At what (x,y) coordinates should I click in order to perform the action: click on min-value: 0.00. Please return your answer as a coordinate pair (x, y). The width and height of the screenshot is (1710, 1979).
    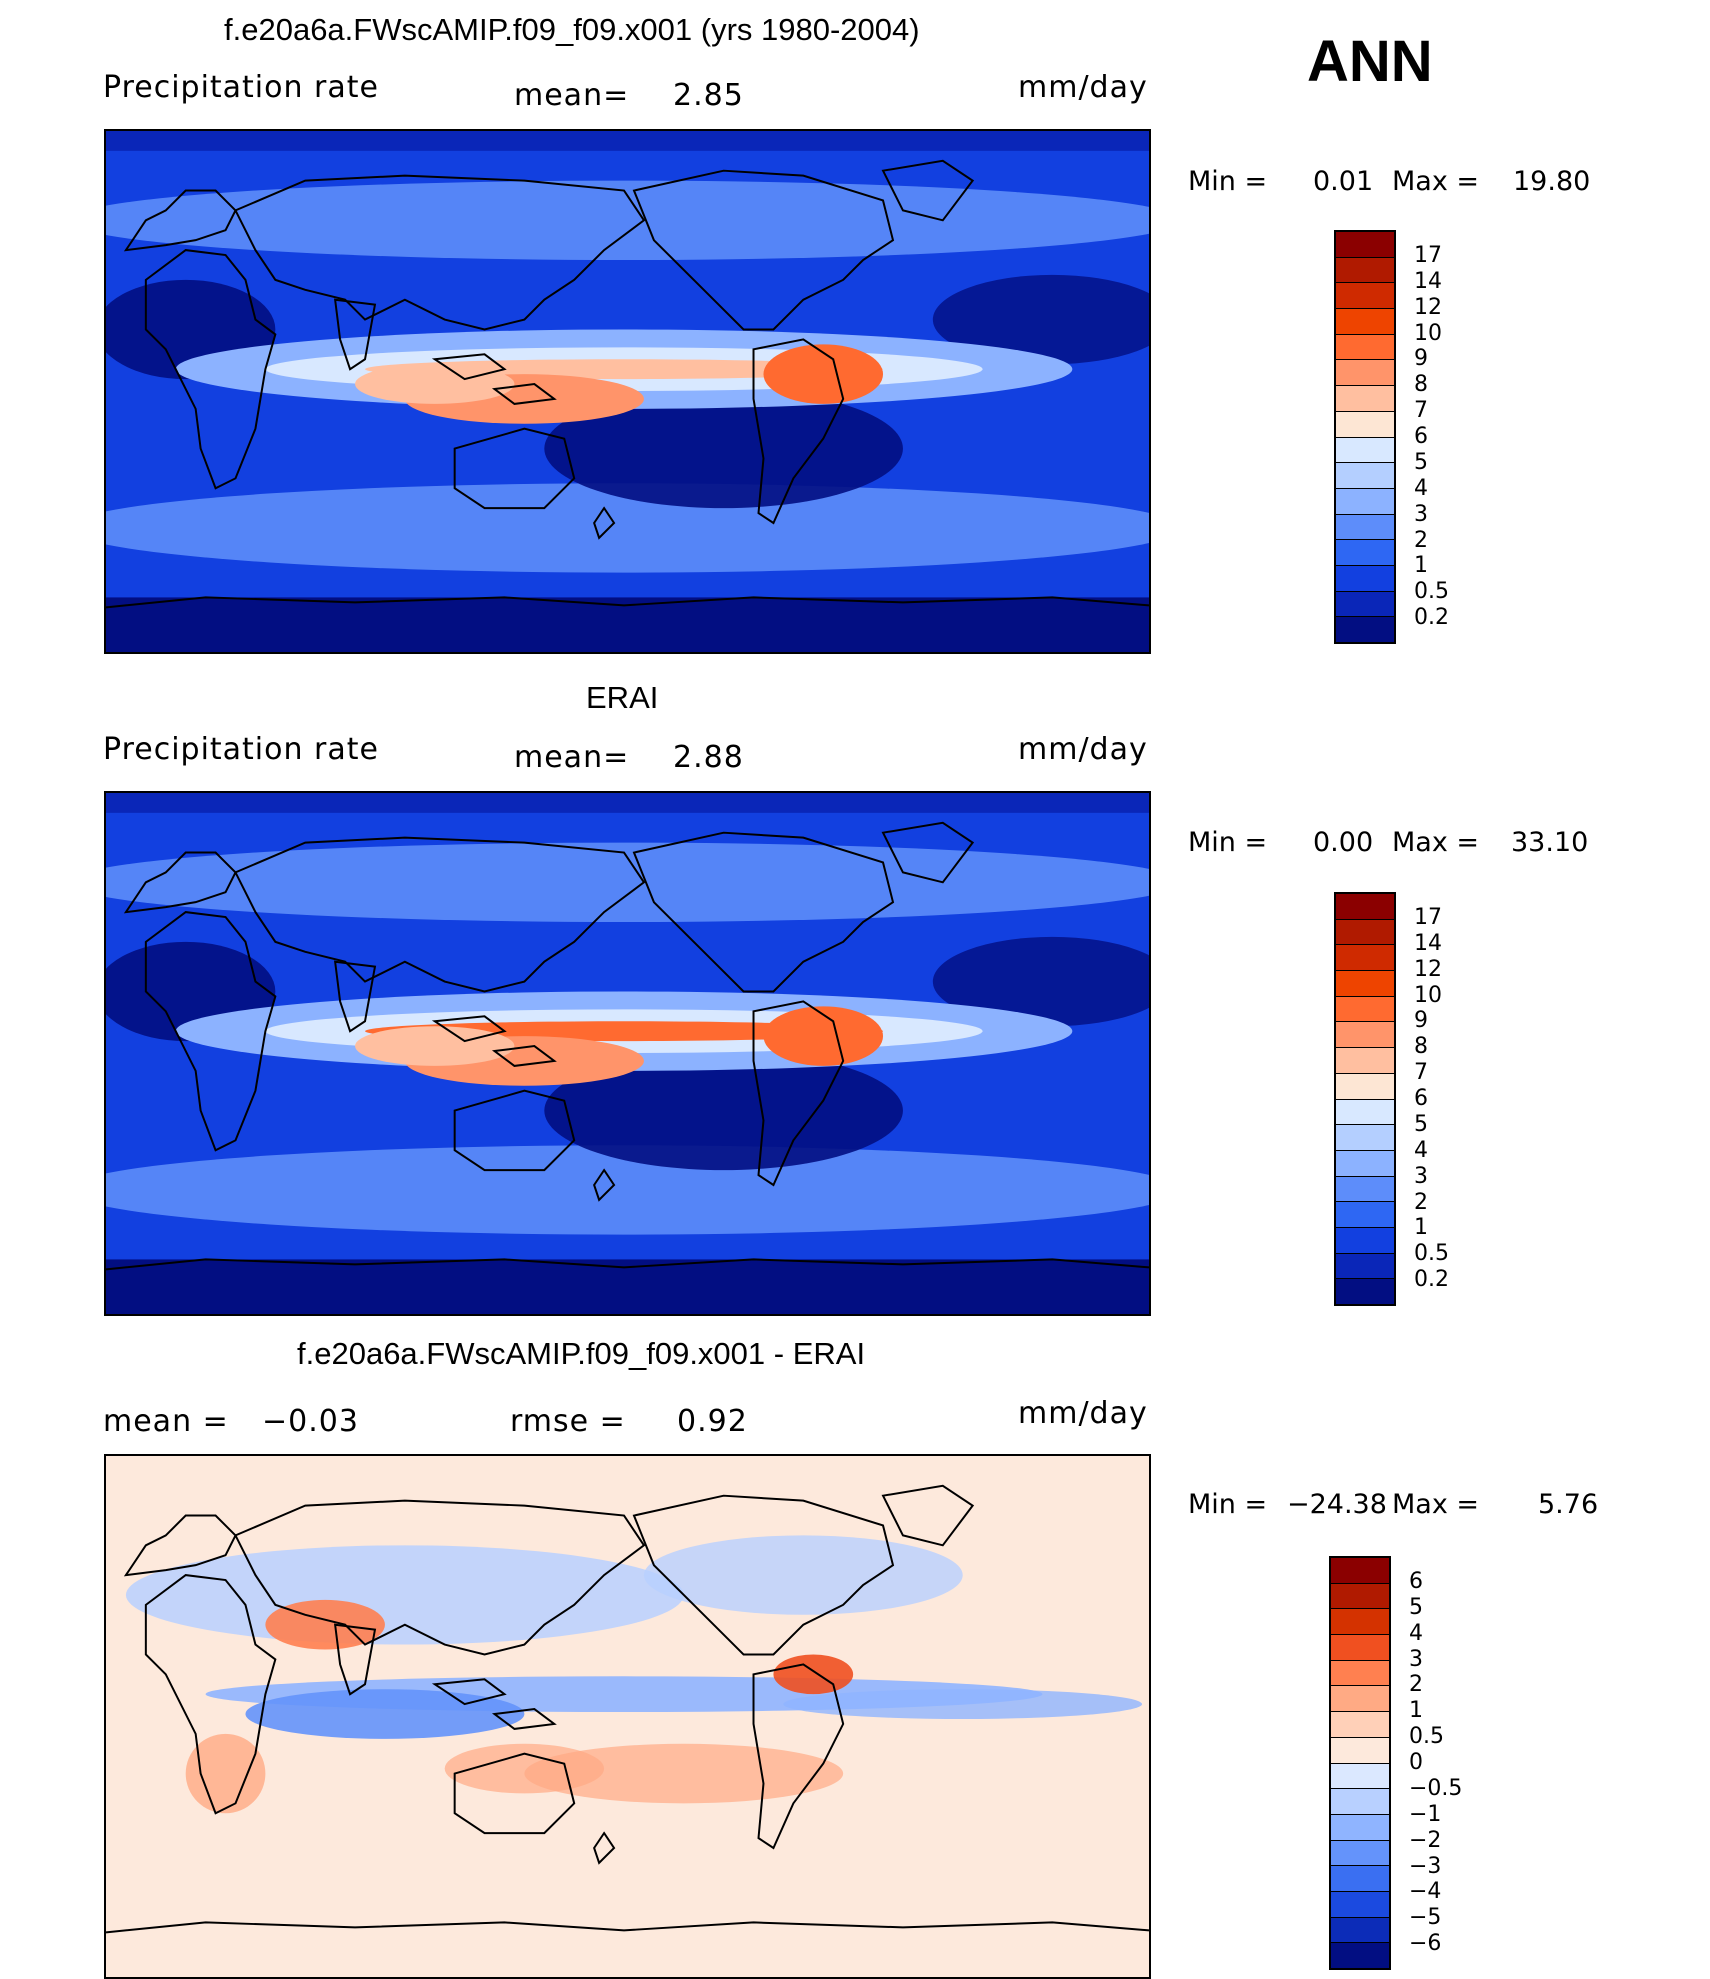
    Looking at the image, I should click on (1343, 842).